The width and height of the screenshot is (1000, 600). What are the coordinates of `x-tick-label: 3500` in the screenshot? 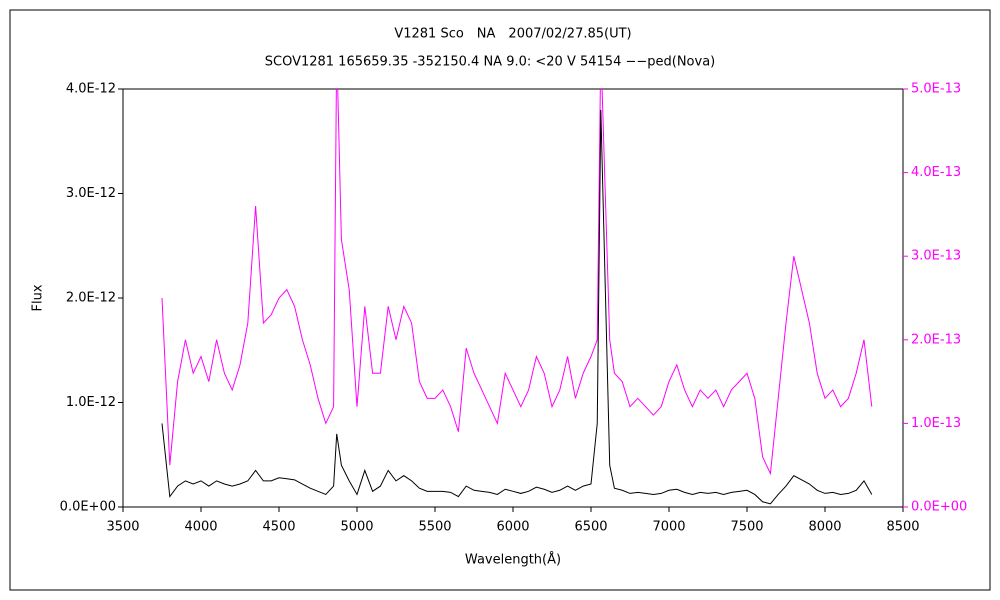 It's located at (122, 527).